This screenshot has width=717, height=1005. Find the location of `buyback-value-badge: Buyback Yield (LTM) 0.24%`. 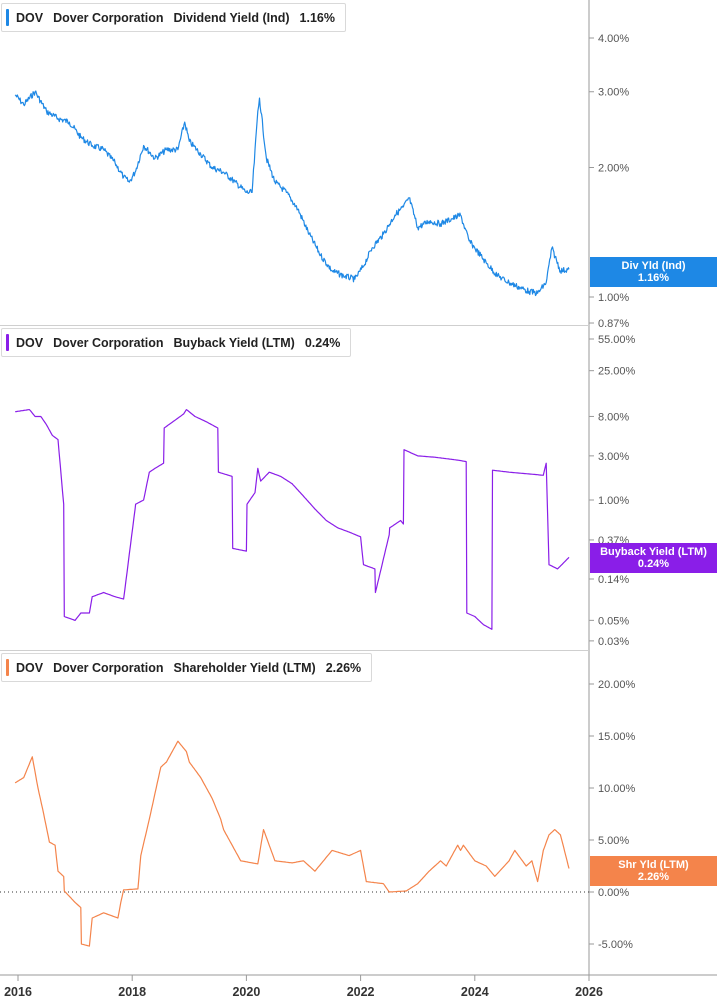

buyback-value-badge: Buyback Yield (LTM) 0.24% is located at coordinates (653, 558).